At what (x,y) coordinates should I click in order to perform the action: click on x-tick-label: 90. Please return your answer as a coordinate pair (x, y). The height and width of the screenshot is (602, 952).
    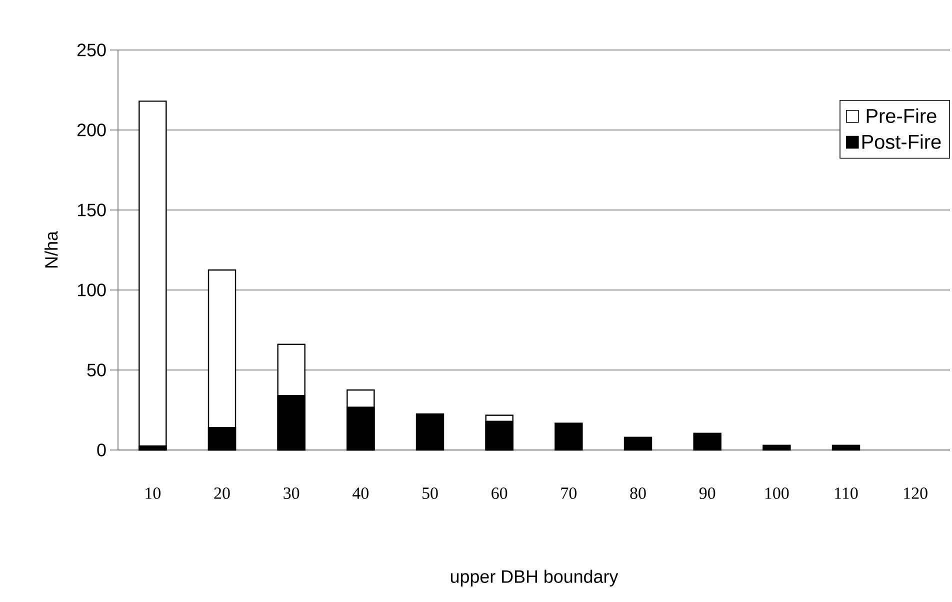
    Looking at the image, I should click on (707, 493).